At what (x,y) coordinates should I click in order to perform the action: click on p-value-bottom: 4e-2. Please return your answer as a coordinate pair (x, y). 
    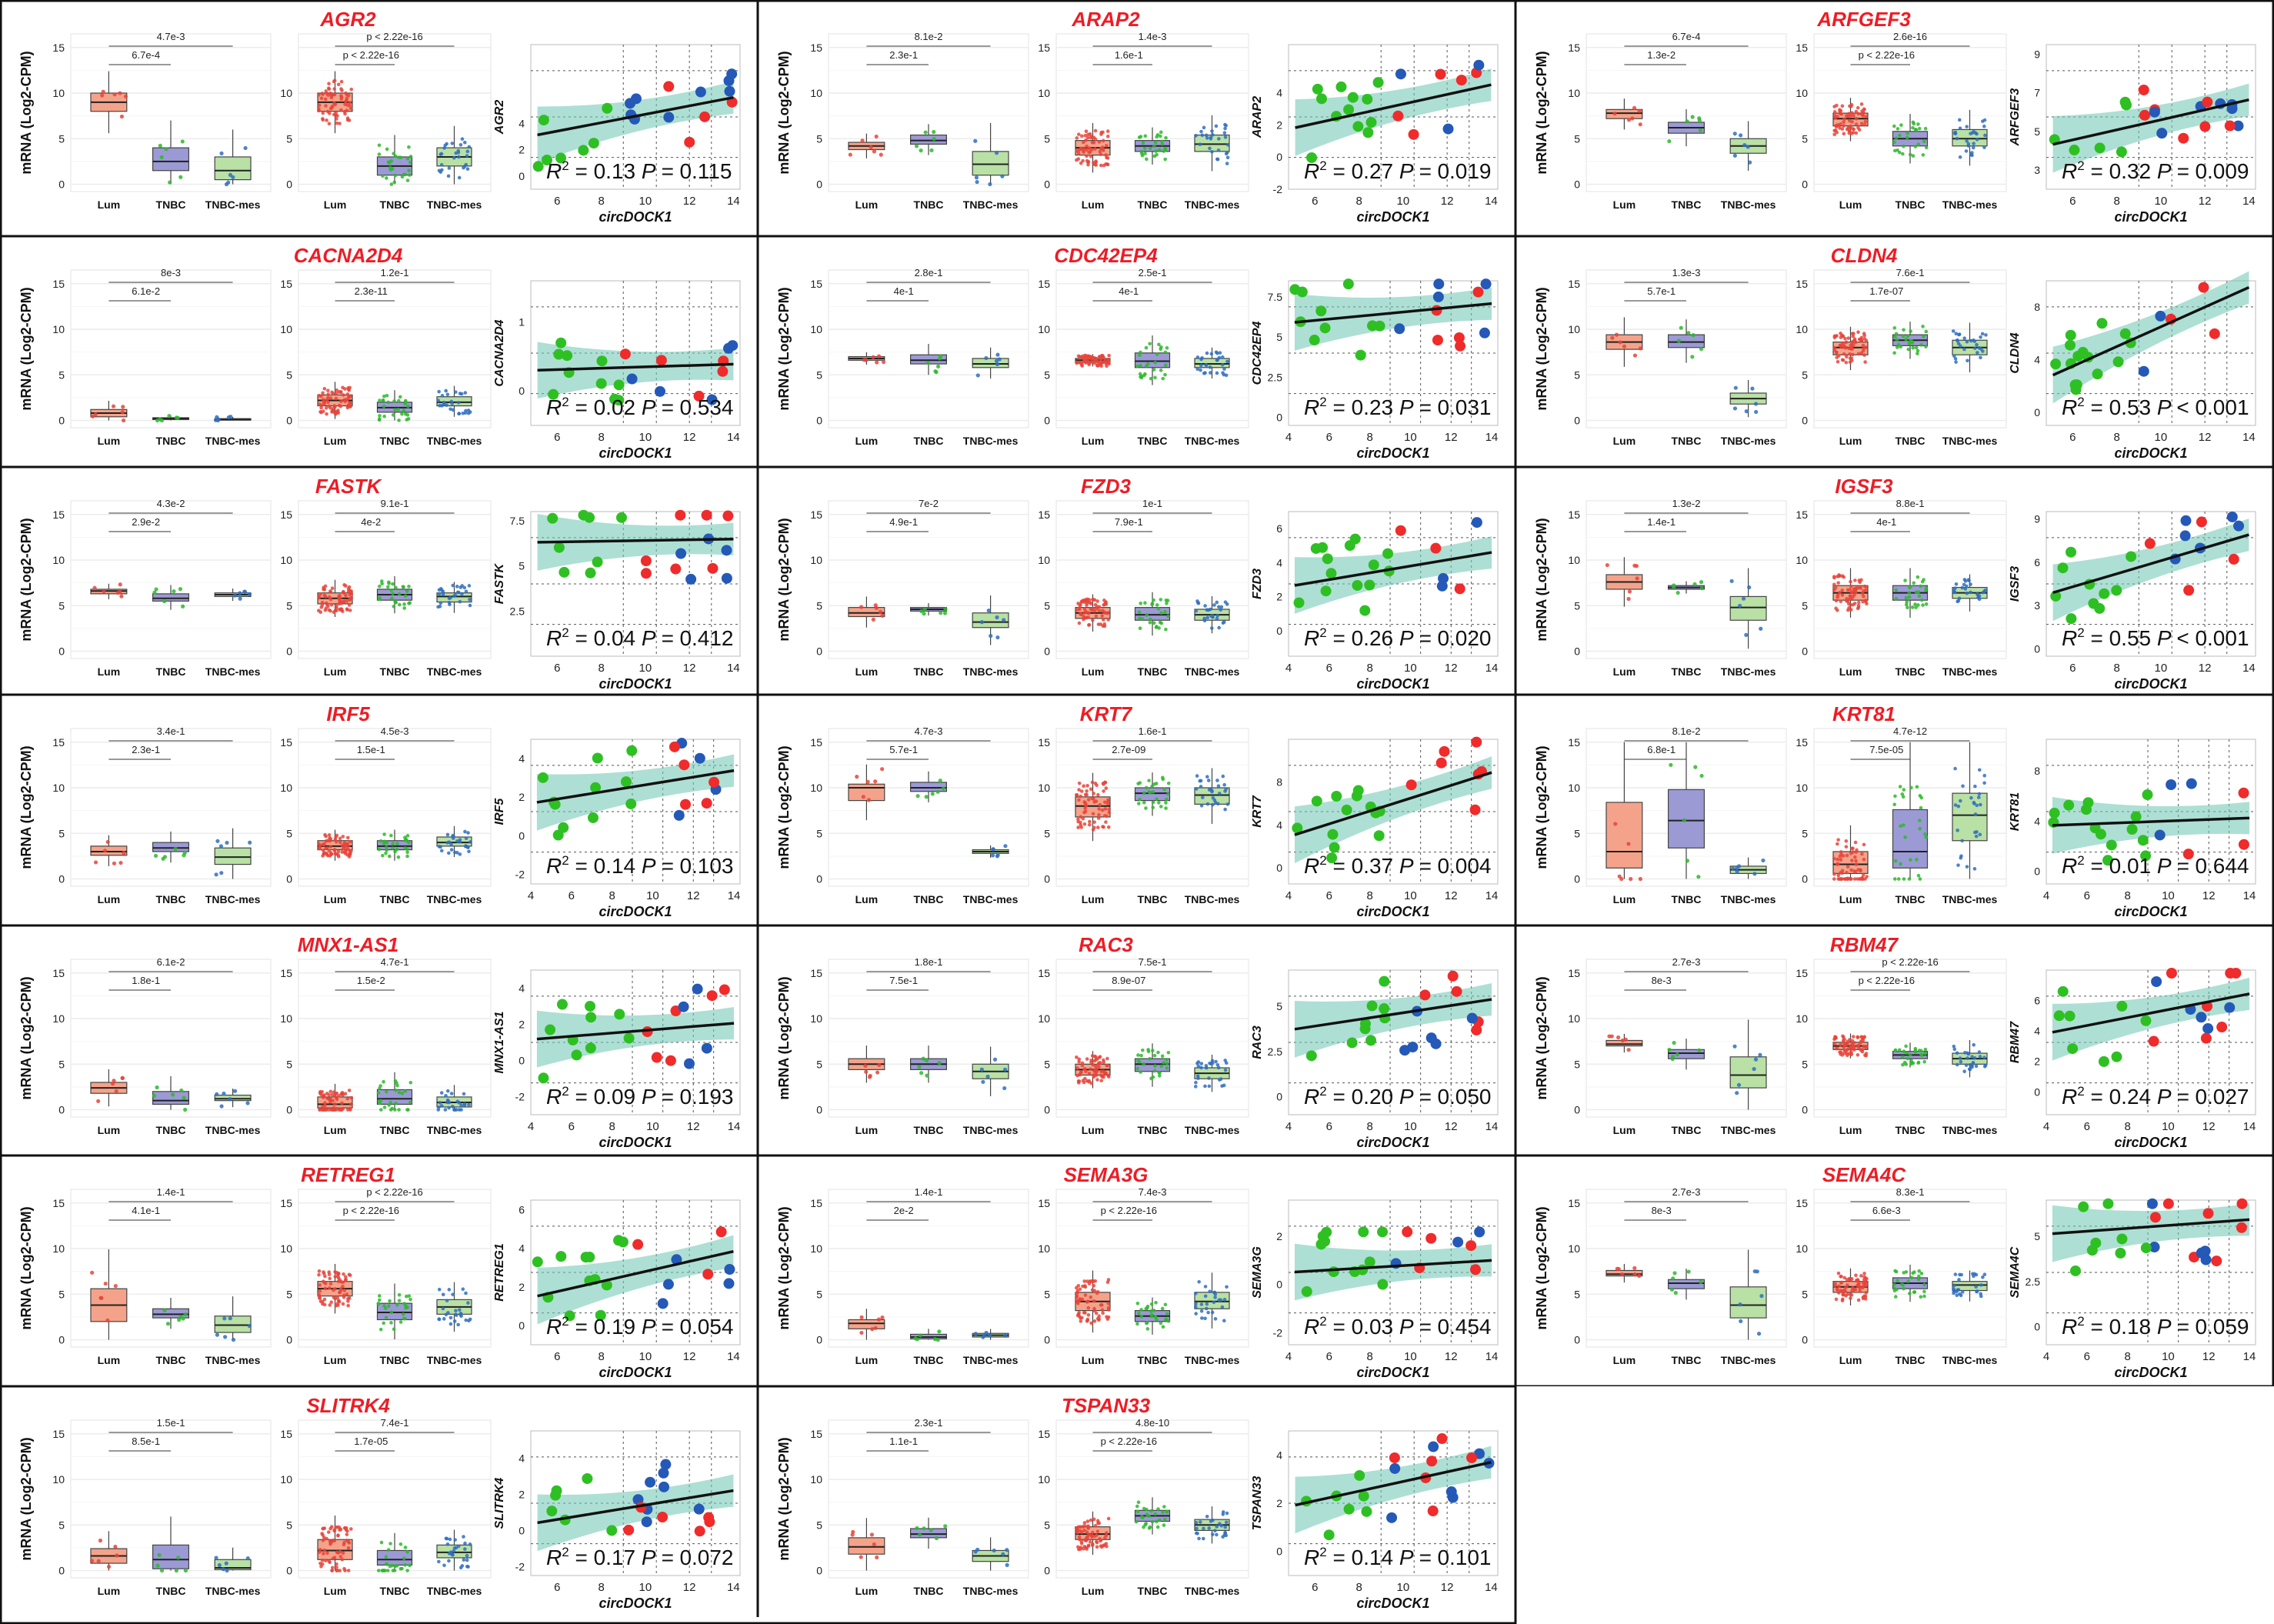
    Looking at the image, I should click on (371, 522).